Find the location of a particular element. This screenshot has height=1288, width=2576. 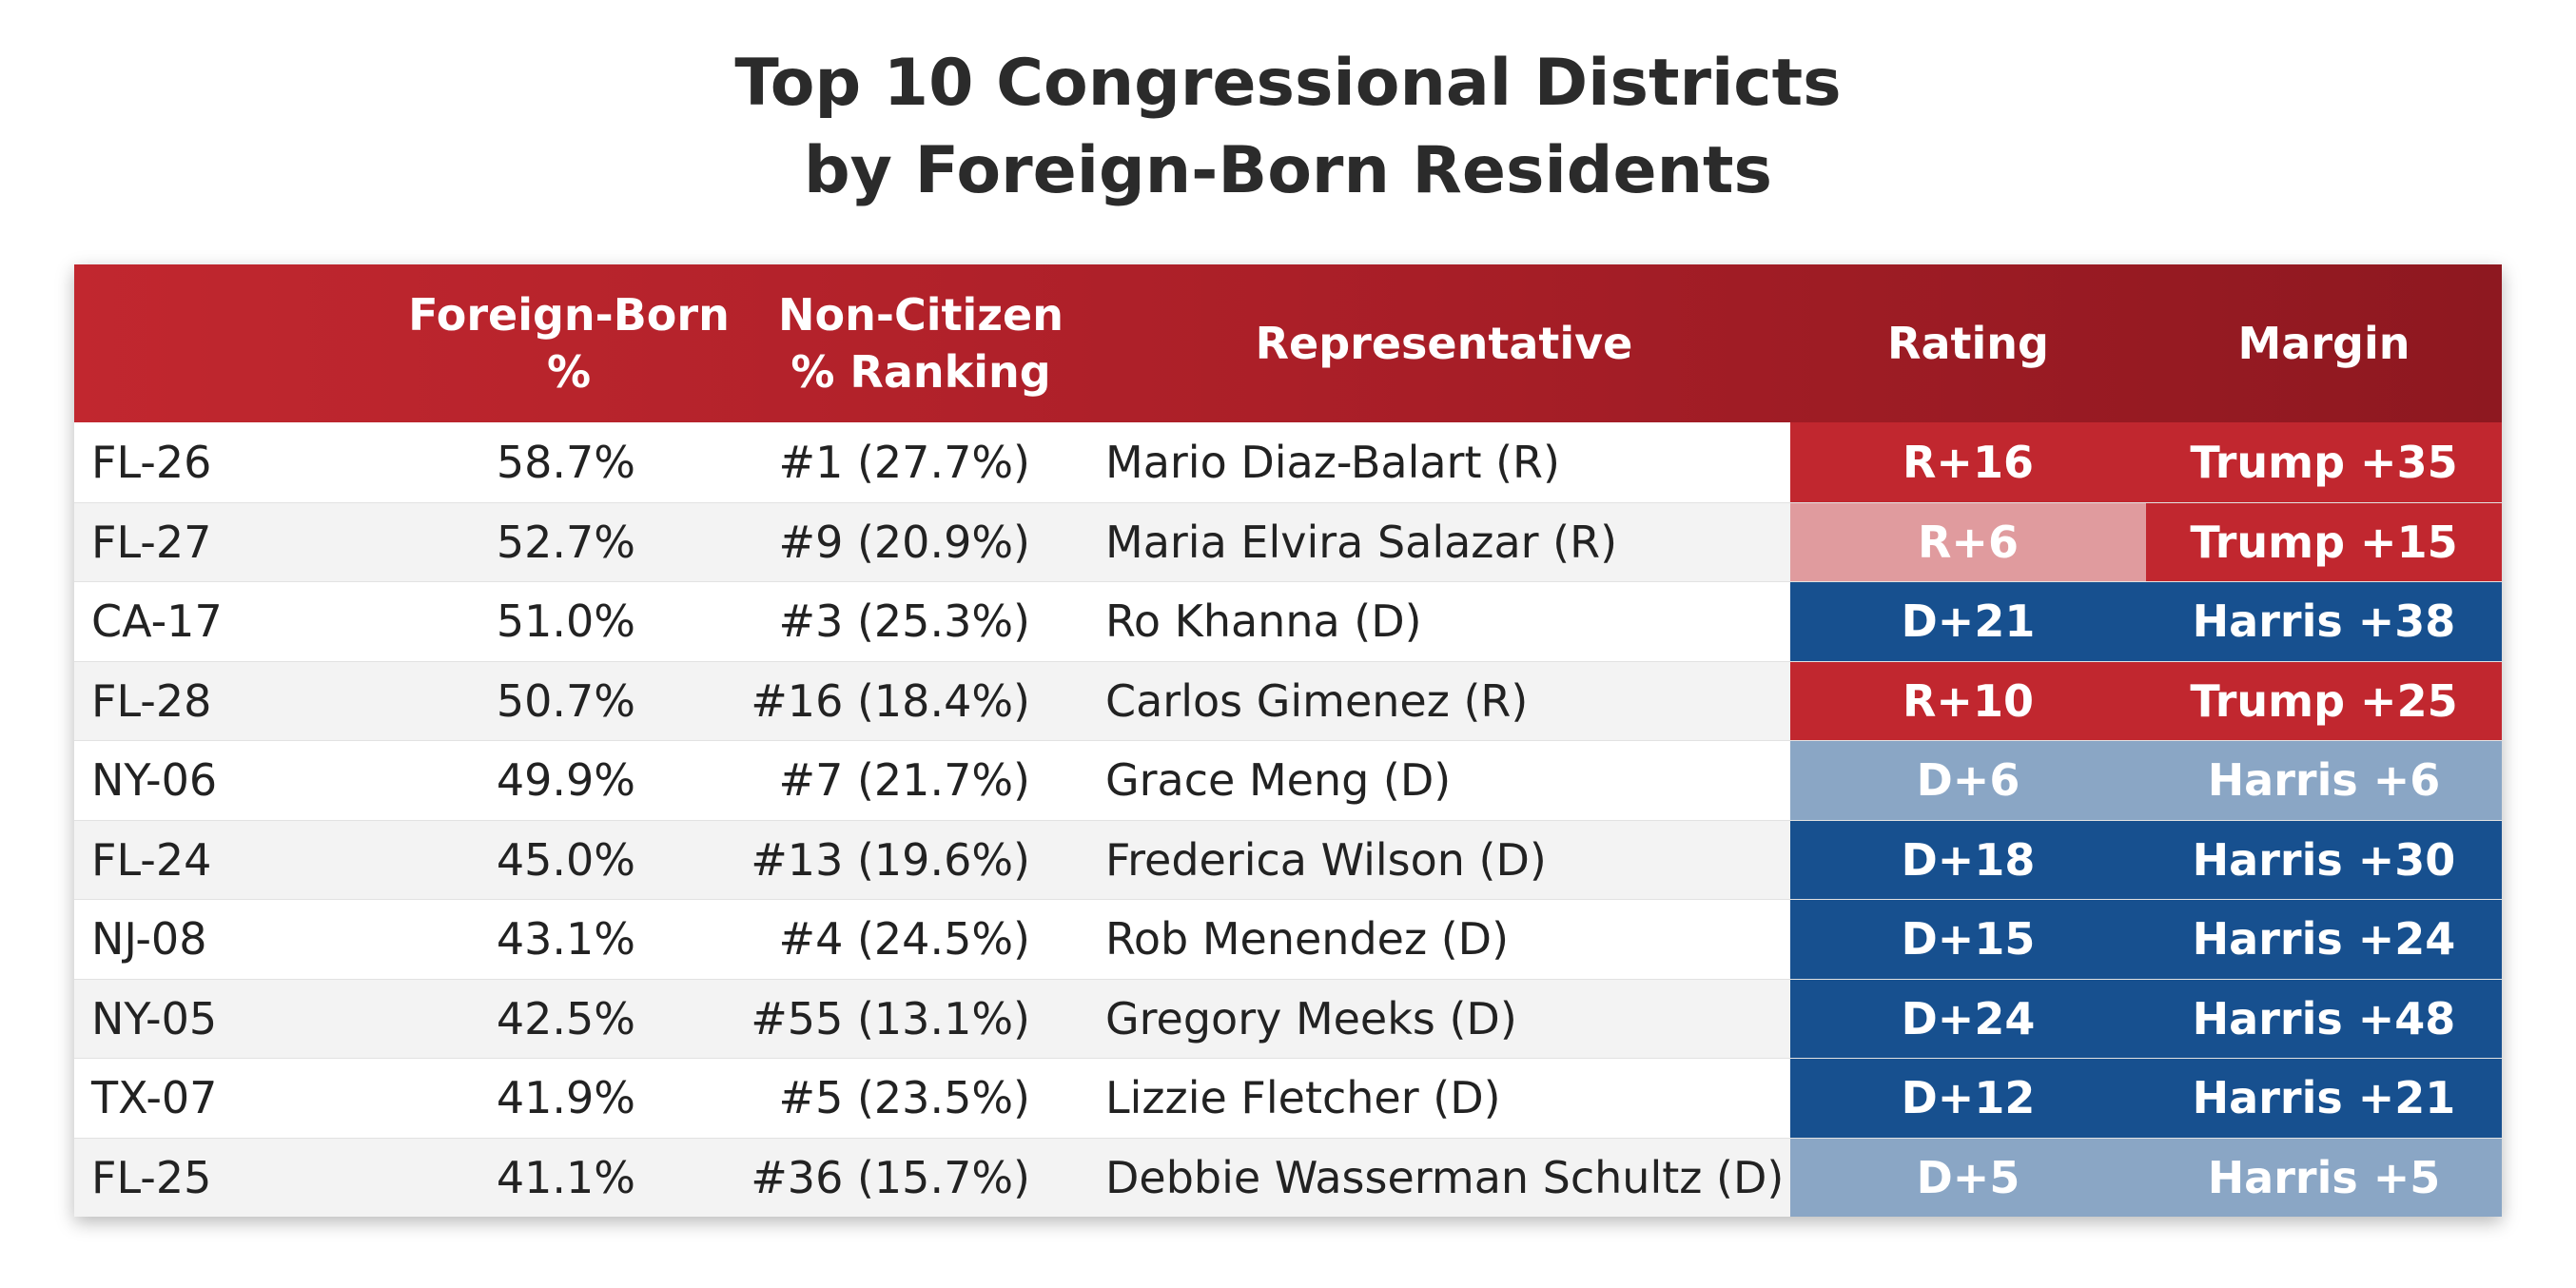

cell-representative: Carlos Gimenez (R) is located at coordinates (1317, 701).